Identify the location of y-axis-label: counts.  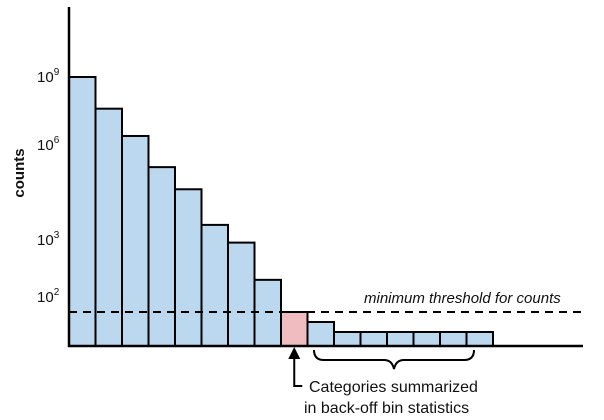
(19, 172).